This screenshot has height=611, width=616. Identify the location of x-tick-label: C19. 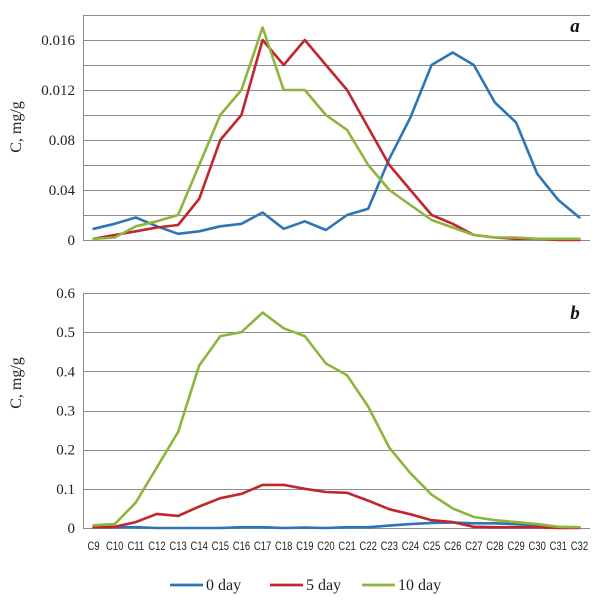
(304, 546).